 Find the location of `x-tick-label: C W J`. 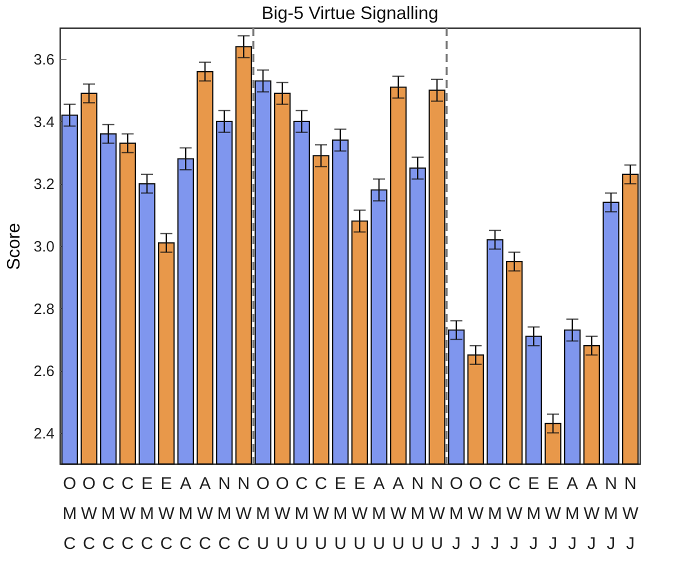

x-tick-label: C W J is located at coordinates (514, 513).